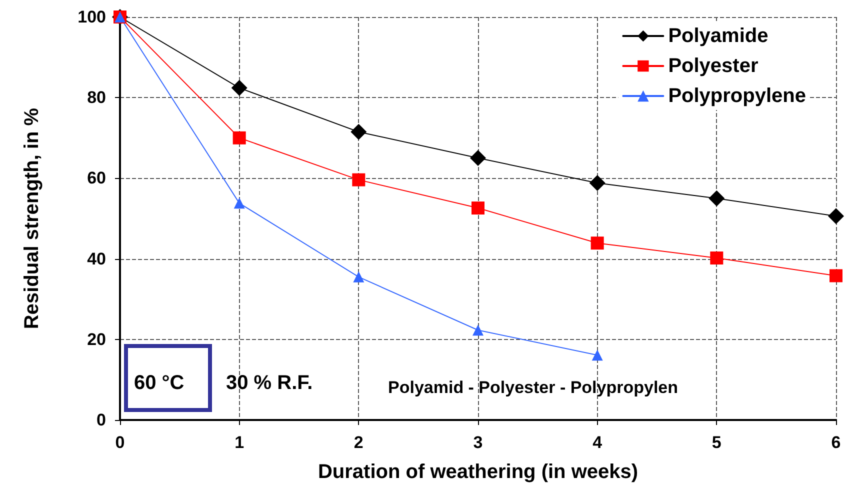 Image resolution: width=850 pixels, height=501 pixels. I want to click on y-tick-label: 40, so click(96, 258).